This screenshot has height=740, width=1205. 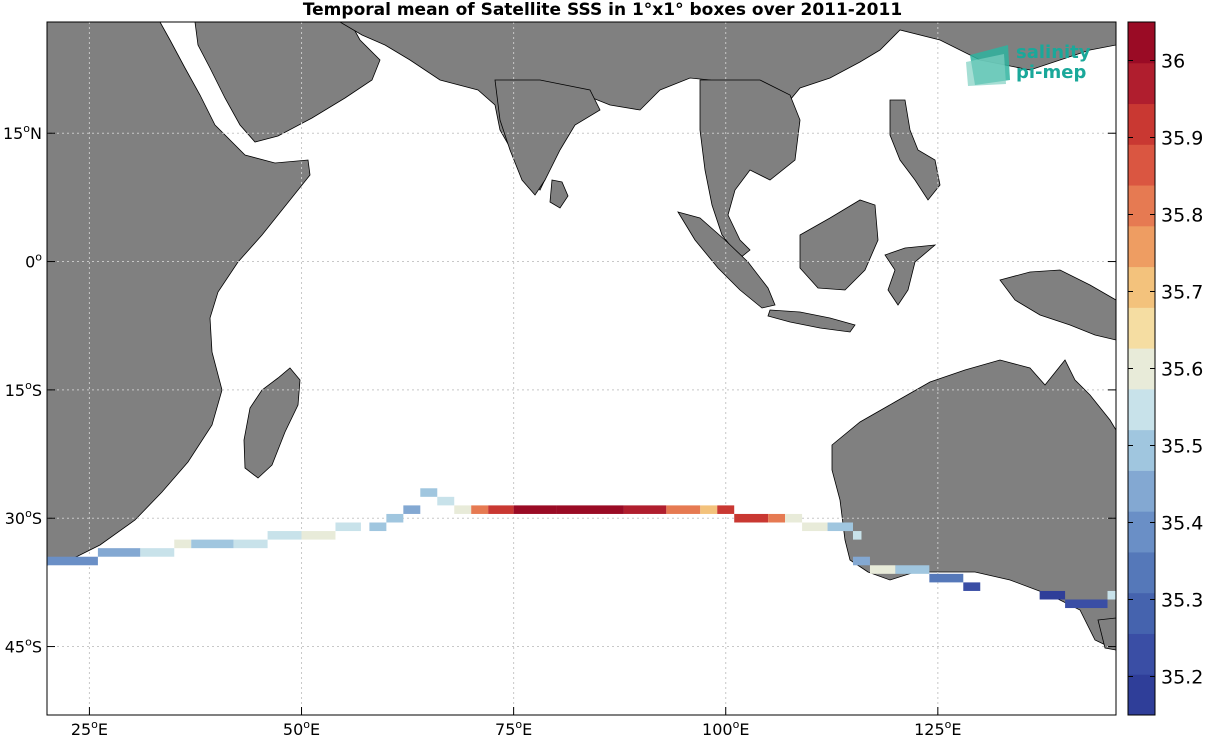 What do you see at coordinates (22, 132) in the screenshot?
I see `lat-tick-label: 15oN` at bounding box center [22, 132].